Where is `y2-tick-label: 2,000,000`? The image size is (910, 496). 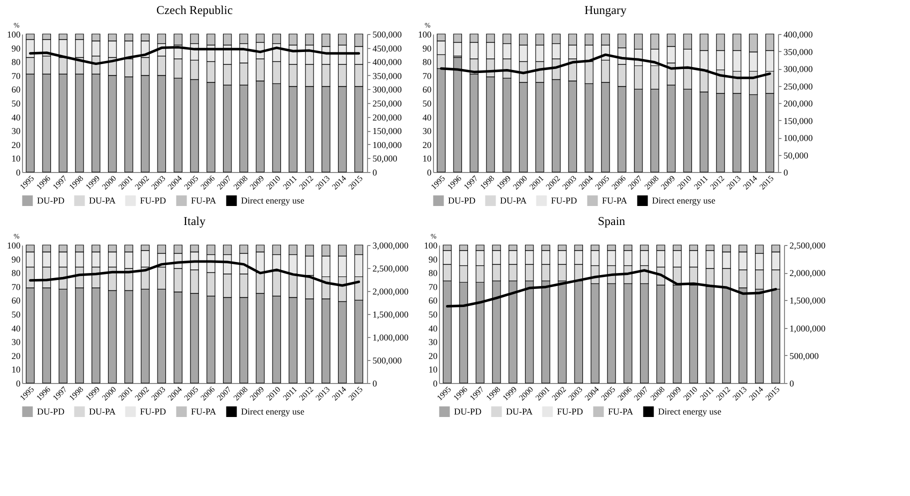
y2-tick-label: 2,000,000 is located at coordinates (808, 273).